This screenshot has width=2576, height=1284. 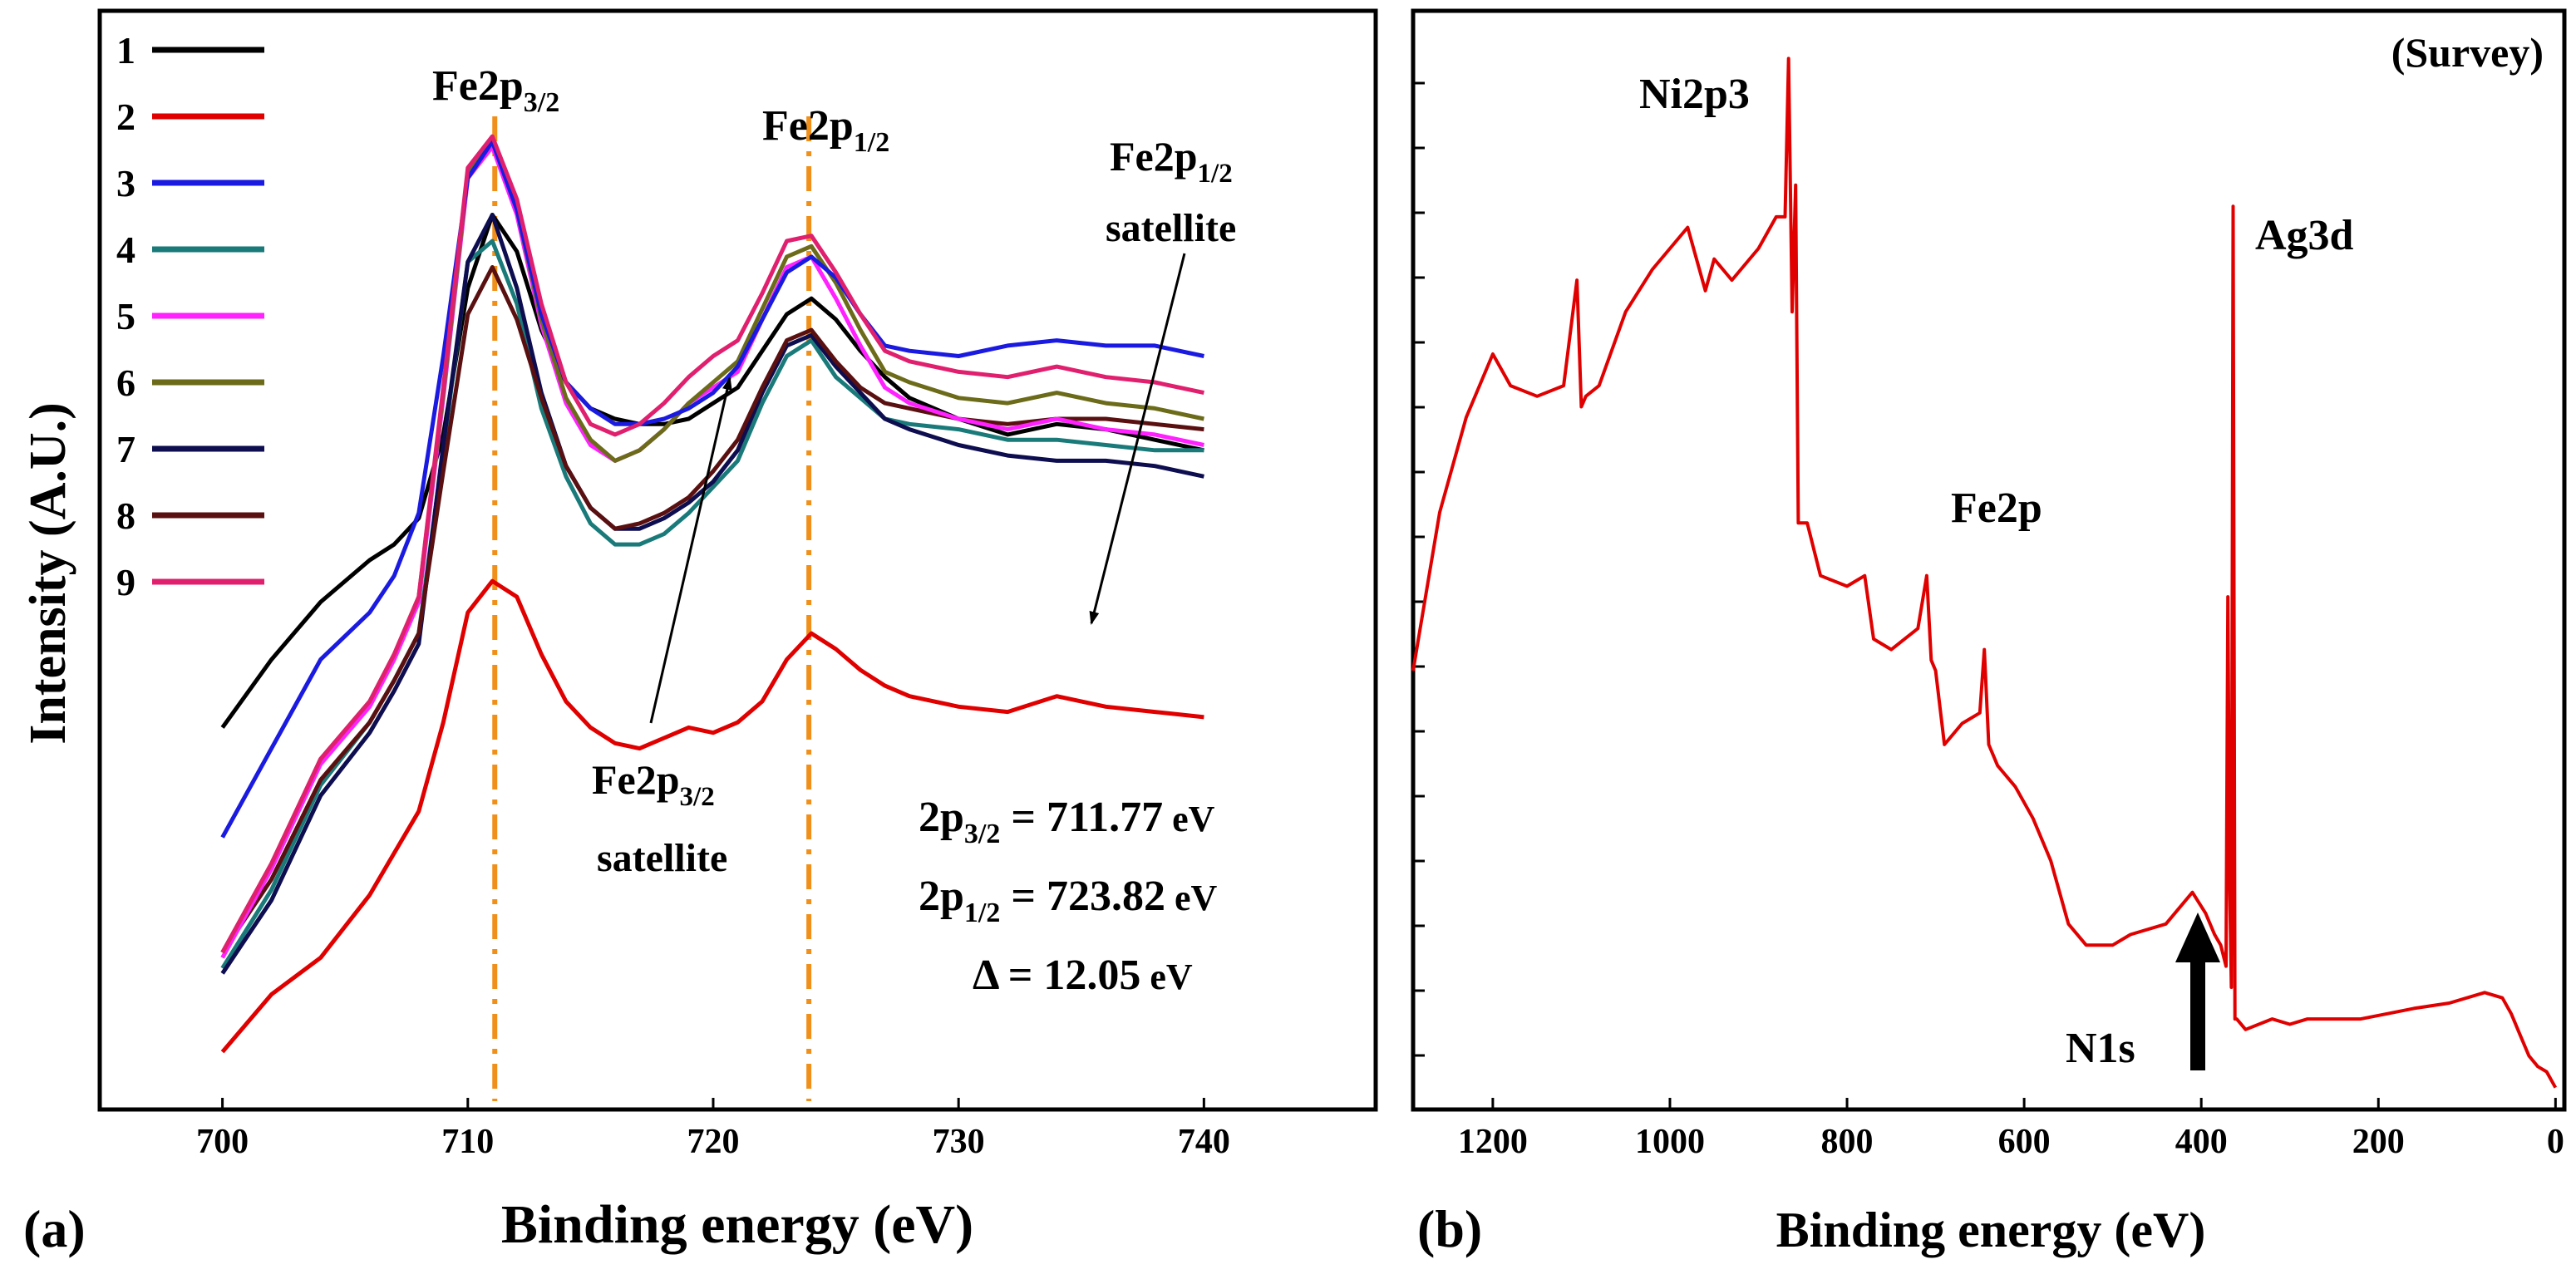 What do you see at coordinates (1137, 439) in the screenshot?
I see `arrow-fe2p12-satellite` at bounding box center [1137, 439].